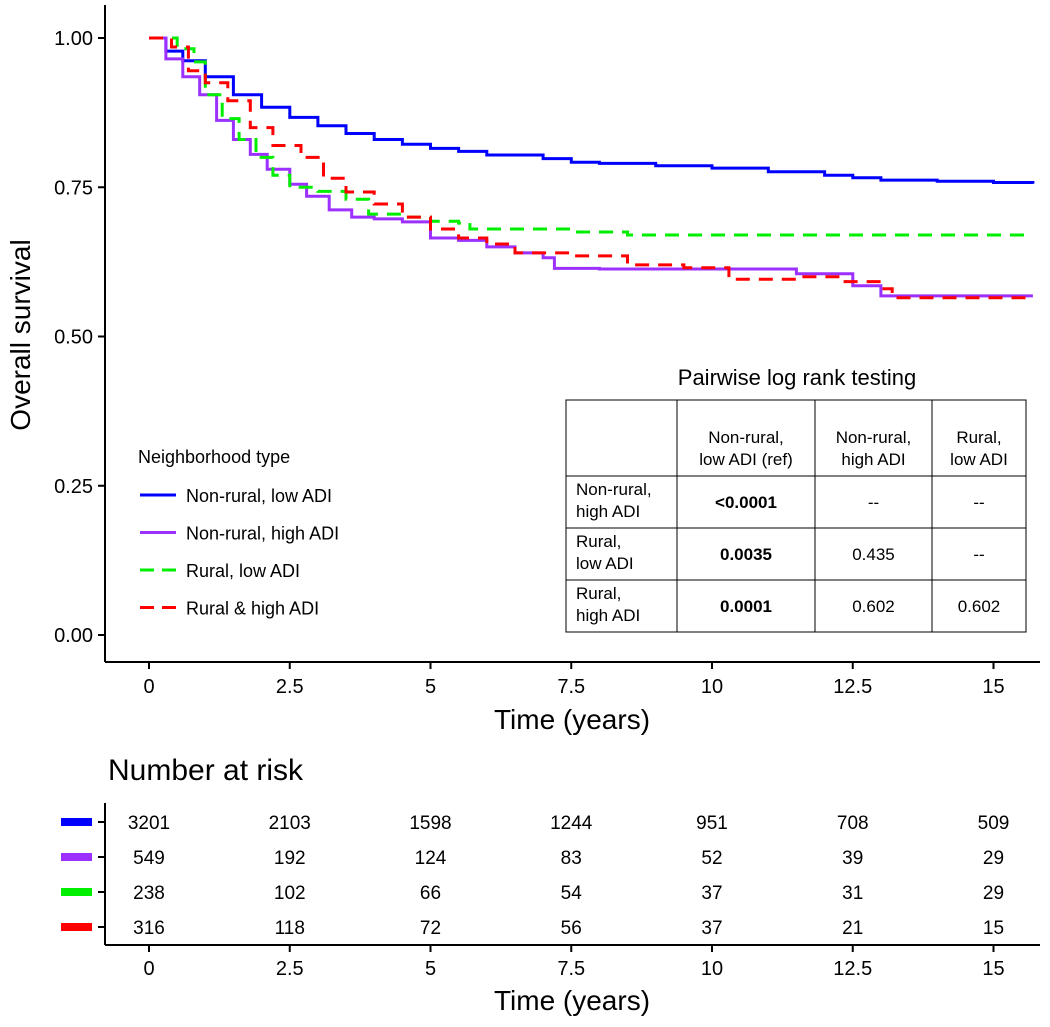 The image size is (1050, 1027). What do you see at coordinates (73, 636) in the screenshot?
I see `y-tick-label: 0.00` at bounding box center [73, 636].